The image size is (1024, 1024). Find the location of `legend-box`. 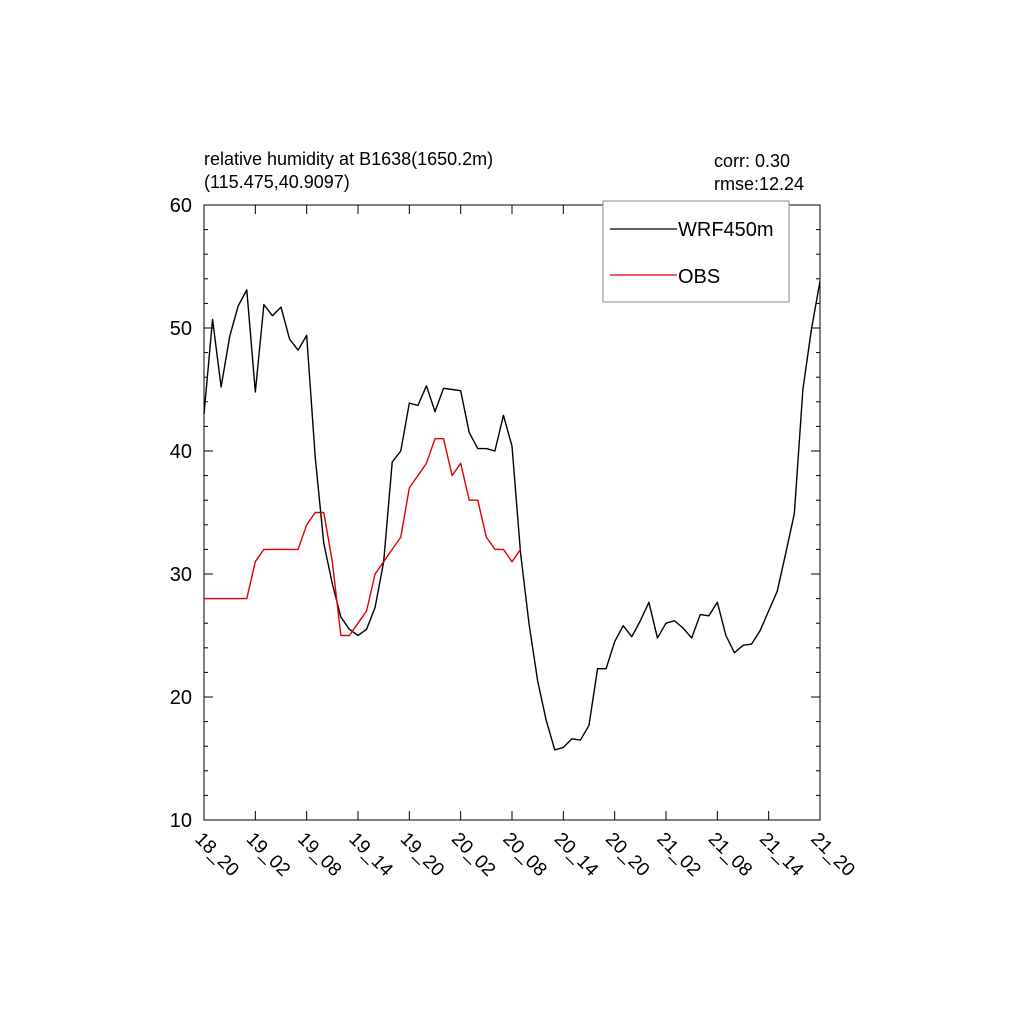

legend-box is located at coordinates (696, 251).